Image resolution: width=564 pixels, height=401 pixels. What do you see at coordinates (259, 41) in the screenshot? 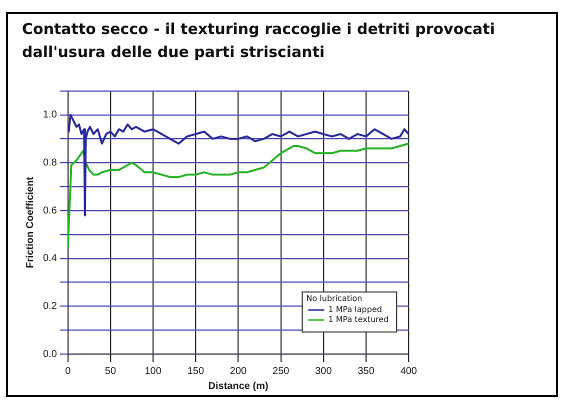
I see `chart-title: Contatto secco - il texturing raccoglie i detriti provocati dall'usura delle due parti striscianti` at bounding box center [259, 41].